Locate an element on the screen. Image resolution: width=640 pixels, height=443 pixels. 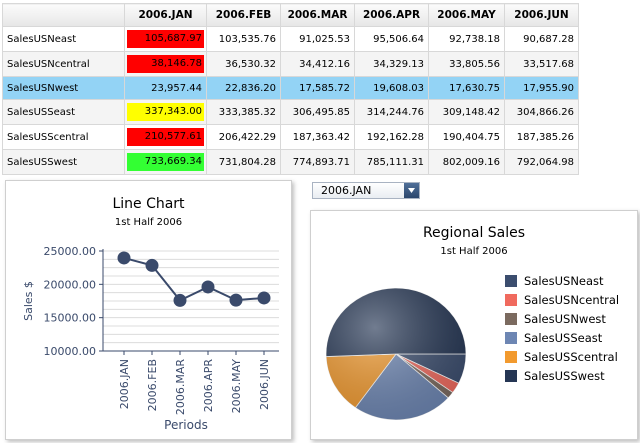
cell-value: 22,836.20 is located at coordinates (243, 88).